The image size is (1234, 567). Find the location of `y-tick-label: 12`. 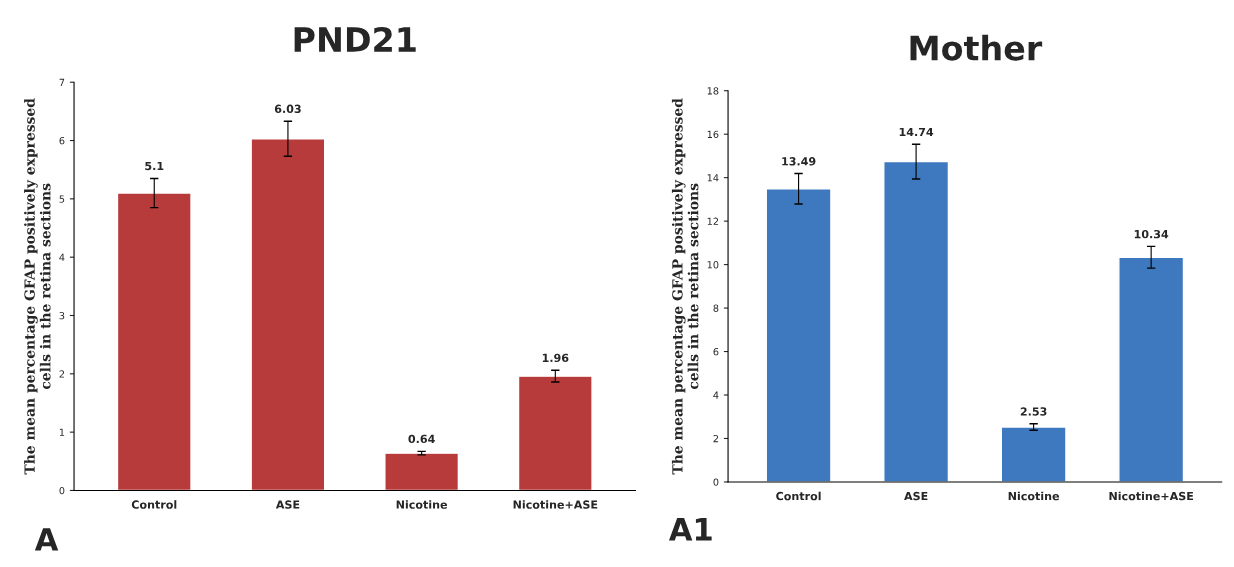

y-tick-label: 12 is located at coordinates (713, 221).